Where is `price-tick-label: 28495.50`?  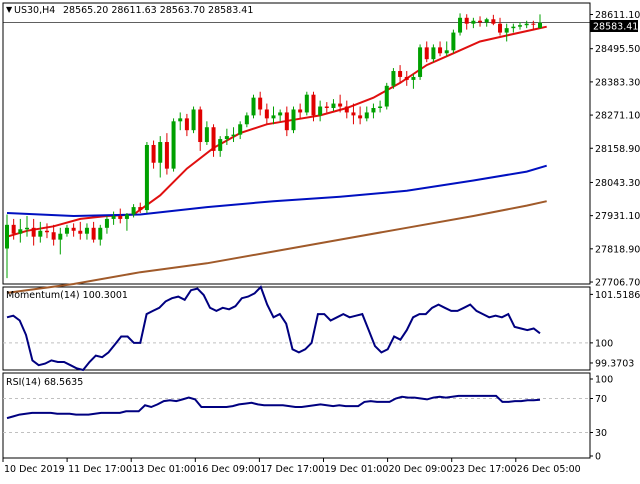 price-tick-label: 28495.50 is located at coordinates (617, 49).